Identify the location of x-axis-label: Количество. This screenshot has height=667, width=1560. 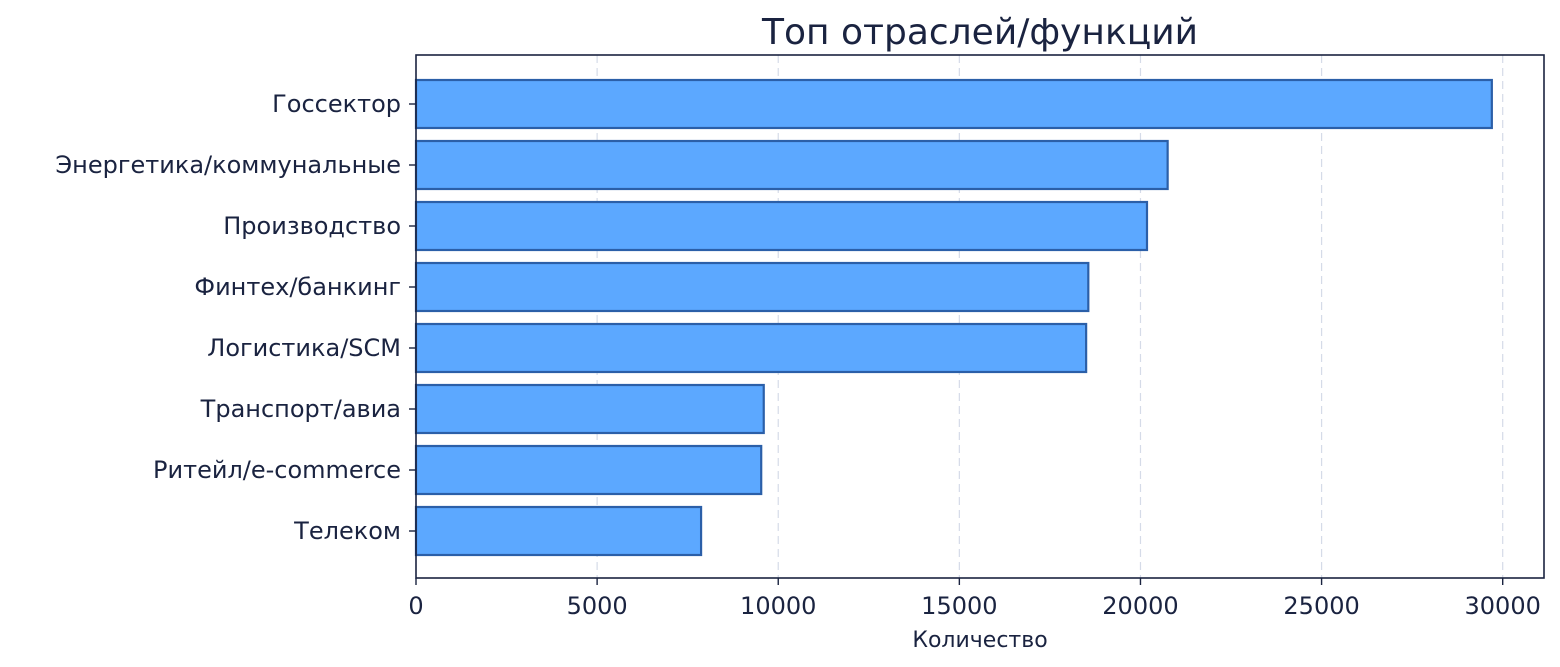
(979, 640).